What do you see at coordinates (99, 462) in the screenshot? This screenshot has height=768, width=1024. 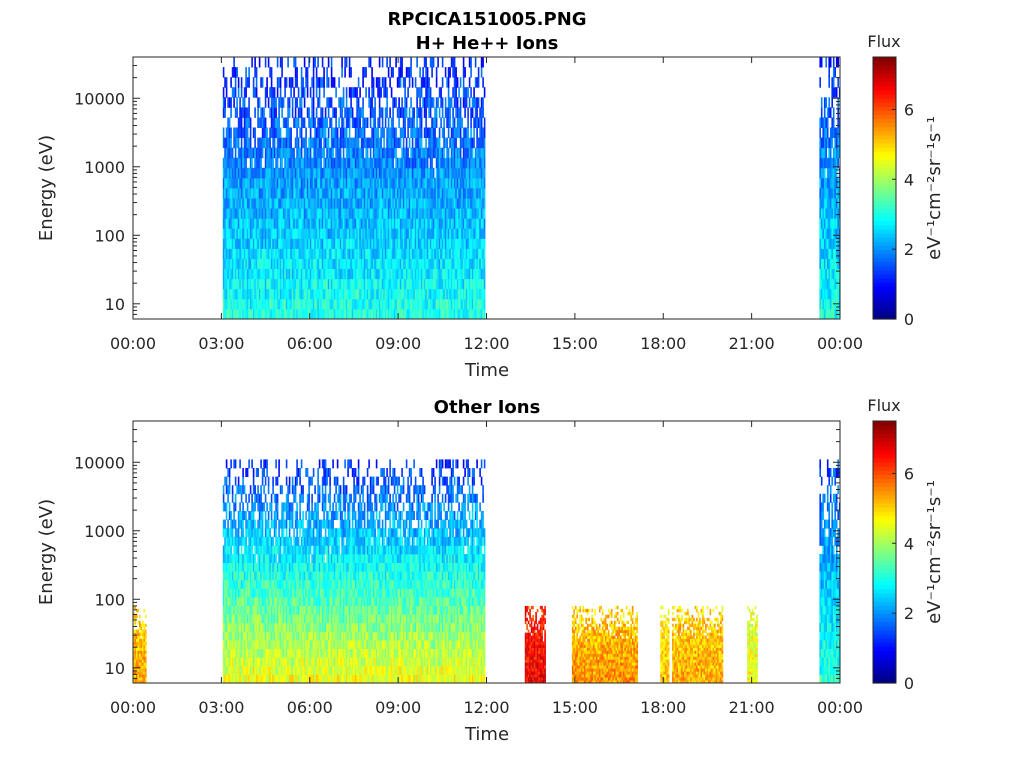 I see `y-tick-label: 10000` at bounding box center [99, 462].